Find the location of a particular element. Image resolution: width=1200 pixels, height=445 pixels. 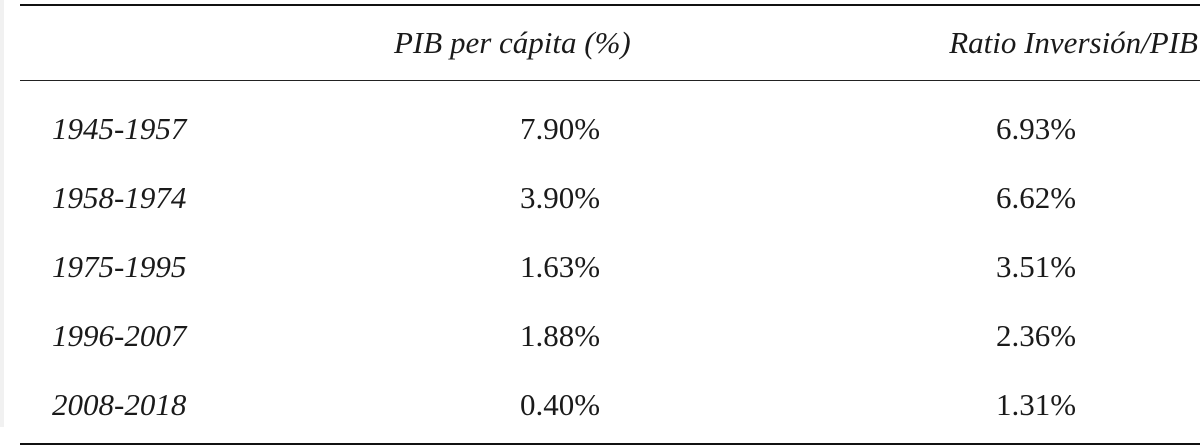

row-pib: 3.90% is located at coordinates (560, 197).